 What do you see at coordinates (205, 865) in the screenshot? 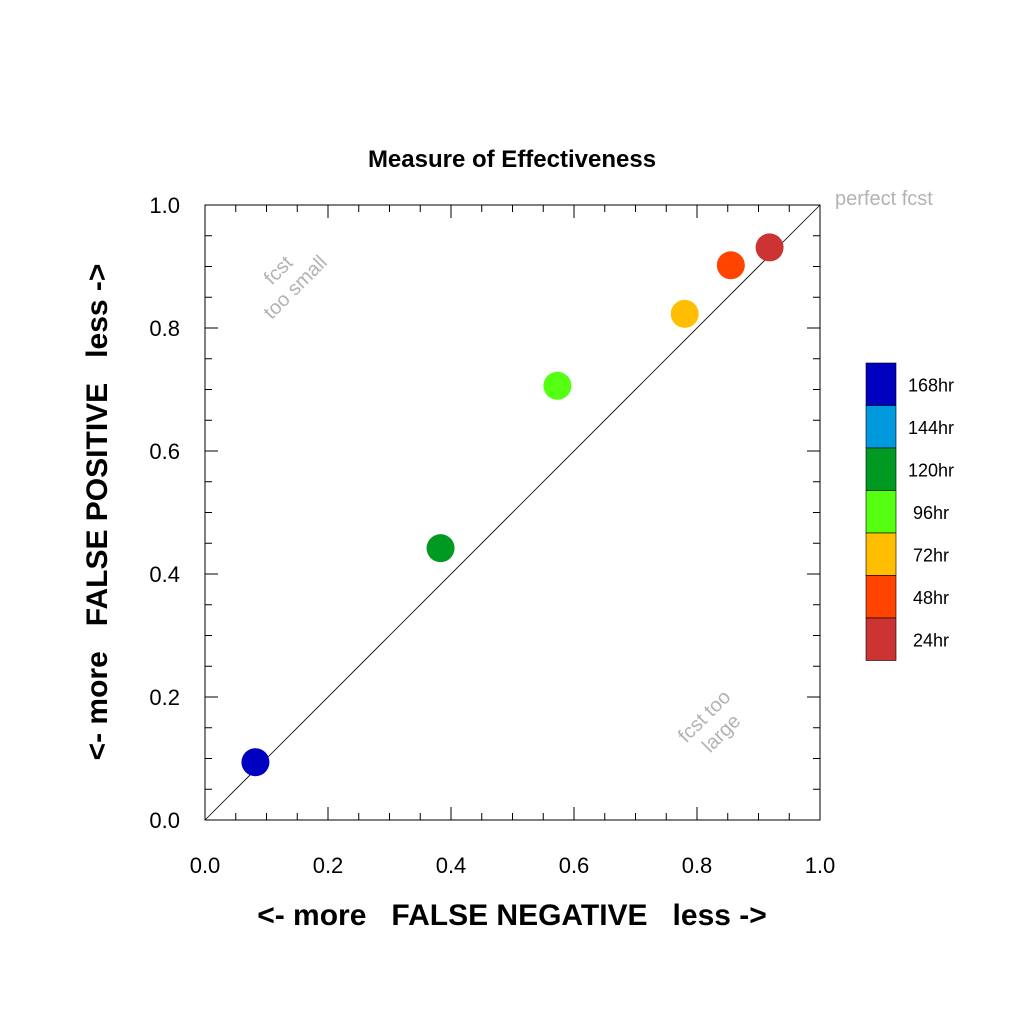
I see `x-tick-label: 0.0` at bounding box center [205, 865].